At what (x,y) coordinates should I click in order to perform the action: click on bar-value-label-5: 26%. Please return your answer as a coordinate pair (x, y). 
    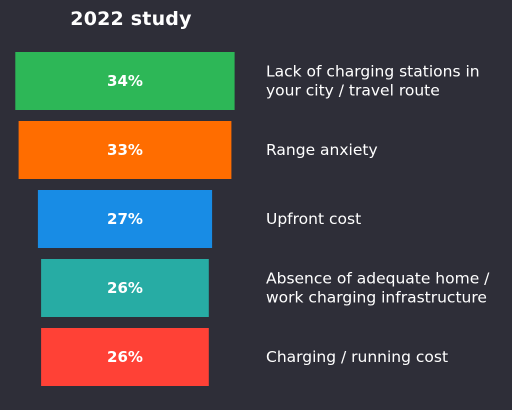
    Looking at the image, I should click on (125, 357).